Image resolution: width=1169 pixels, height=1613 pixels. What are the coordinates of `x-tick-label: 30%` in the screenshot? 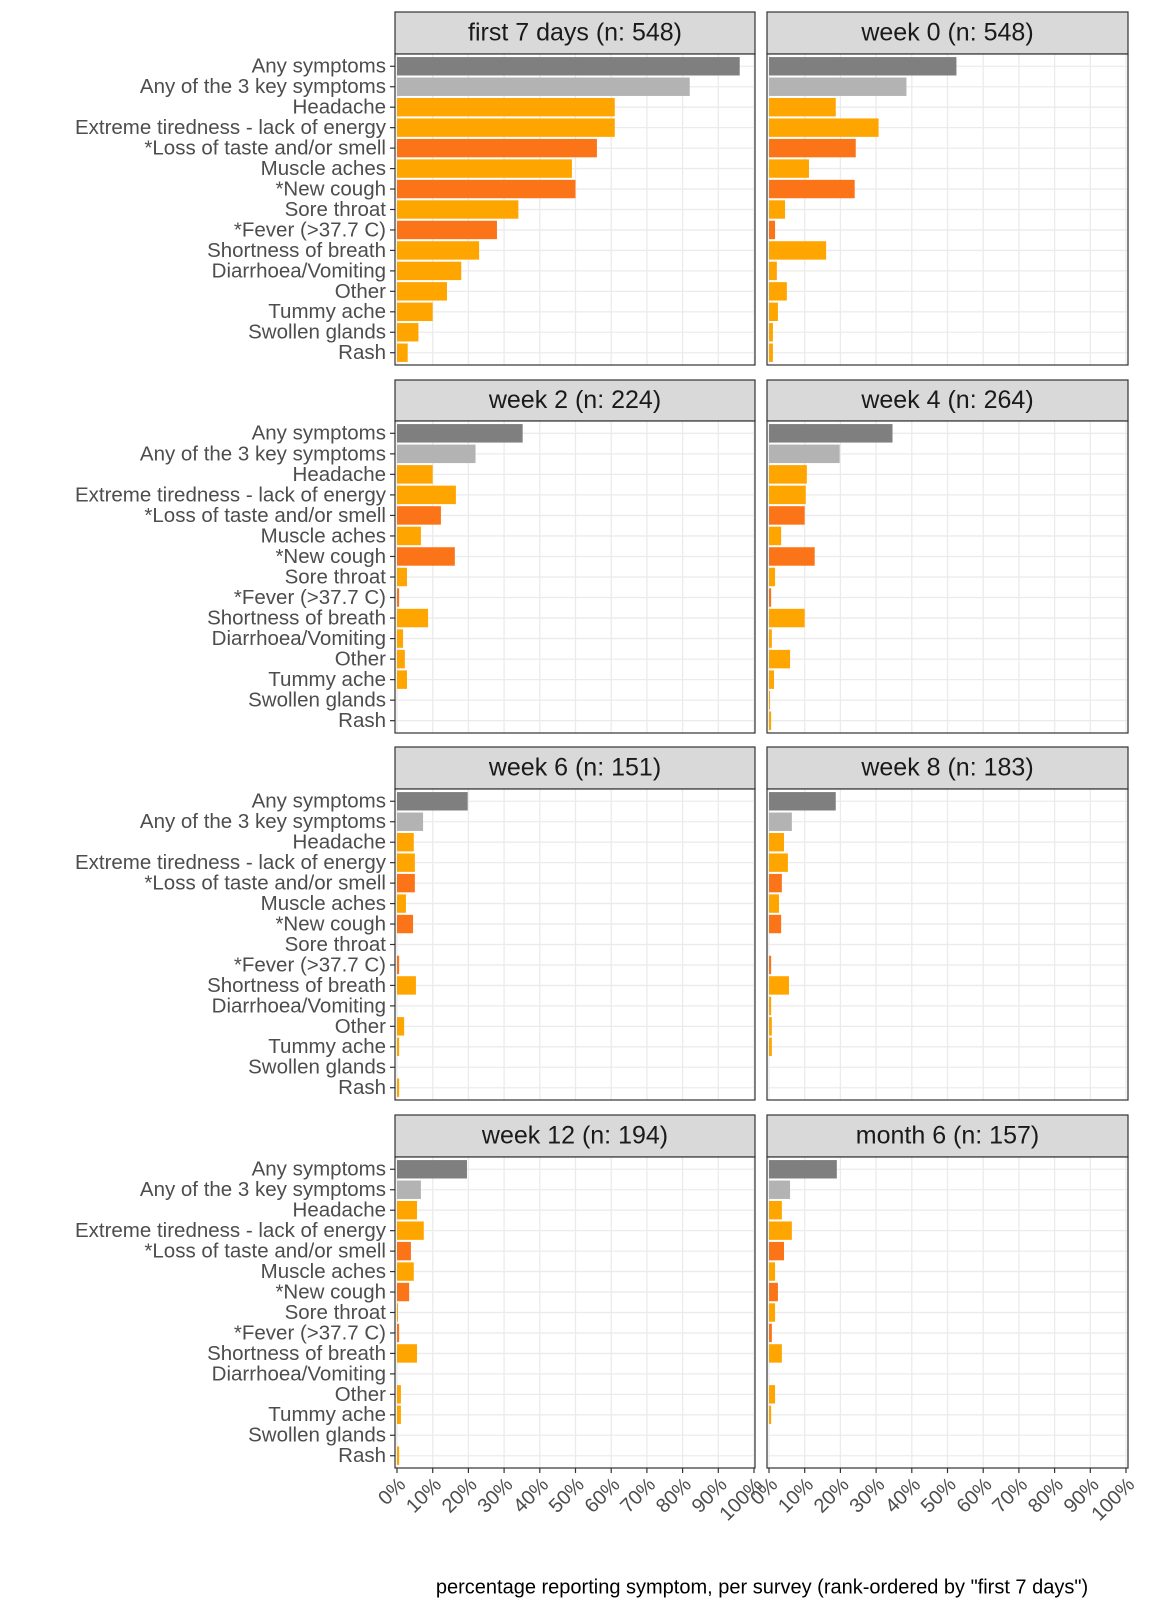 It's located at (496, 1496).